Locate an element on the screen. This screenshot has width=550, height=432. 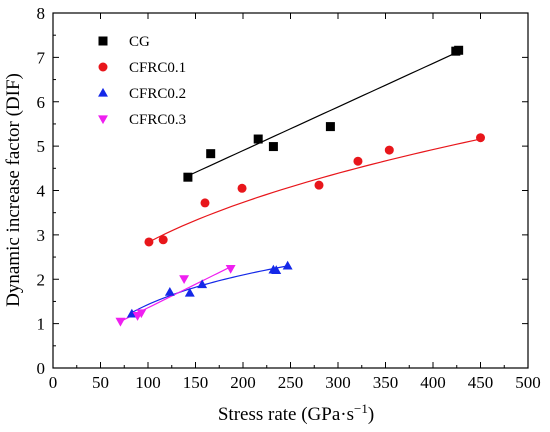
legend-marker-cg is located at coordinates (103, 41).